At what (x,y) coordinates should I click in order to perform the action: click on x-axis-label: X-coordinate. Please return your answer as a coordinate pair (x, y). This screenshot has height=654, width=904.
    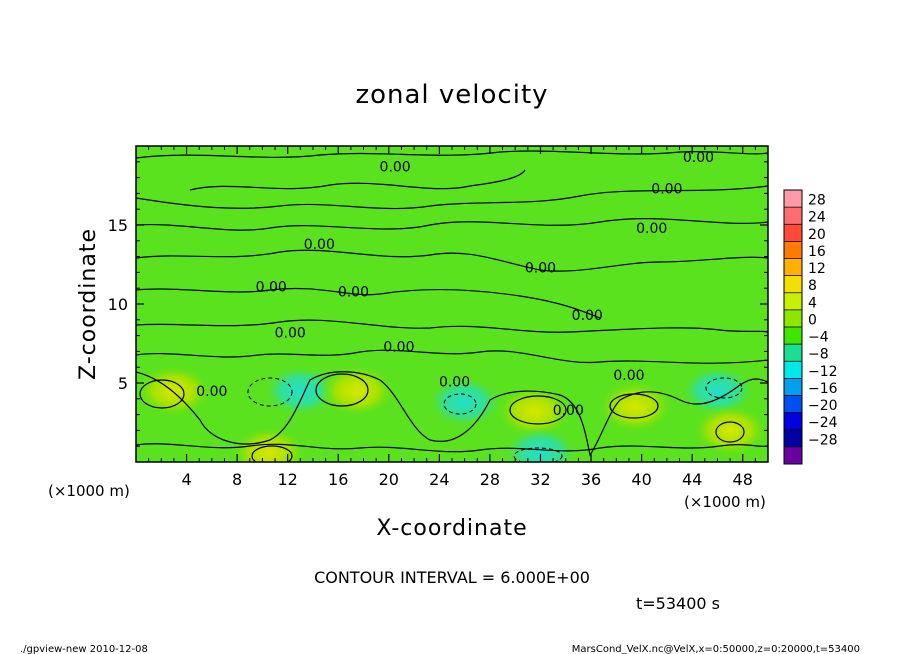
    Looking at the image, I should click on (451, 528).